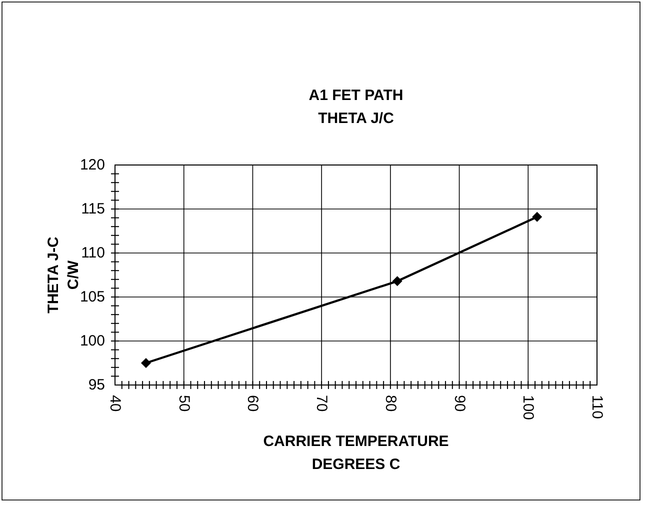 The height and width of the screenshot is (509, 649). I want to click on y-tick-label: 100, so click(92, 341).